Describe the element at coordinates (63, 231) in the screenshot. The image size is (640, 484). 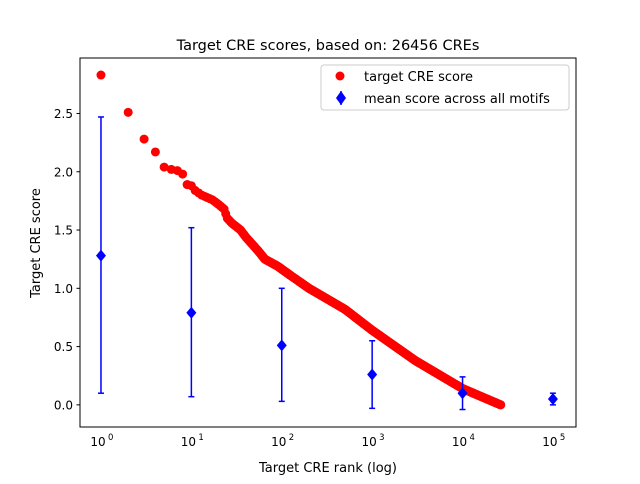
I see `y-tick-label: 1.5` at that location.